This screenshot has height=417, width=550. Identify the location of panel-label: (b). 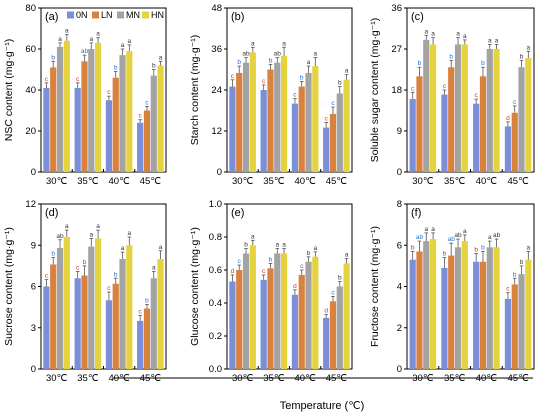
(237, 17).